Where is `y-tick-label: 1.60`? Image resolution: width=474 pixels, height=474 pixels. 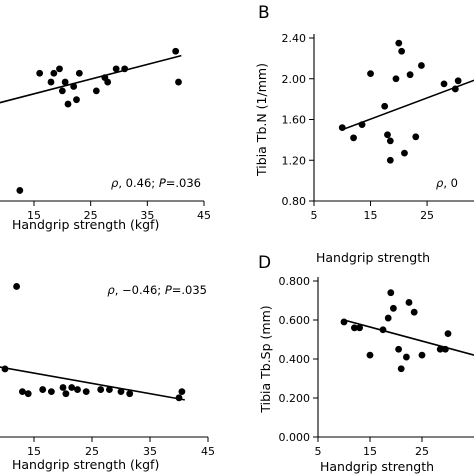
y-tick-label: 1.60 is located at coordinates (294, 120).